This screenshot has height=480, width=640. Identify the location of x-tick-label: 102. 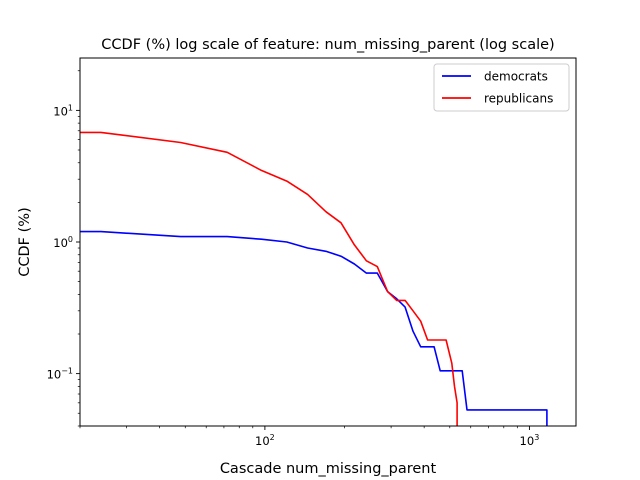
(265, 440).